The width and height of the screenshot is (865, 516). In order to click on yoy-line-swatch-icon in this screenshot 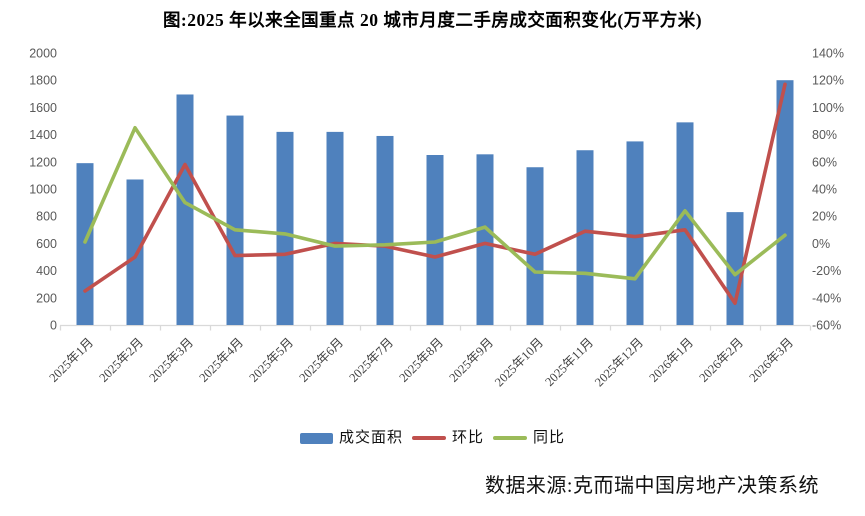, I will do `click(510, 438)`.